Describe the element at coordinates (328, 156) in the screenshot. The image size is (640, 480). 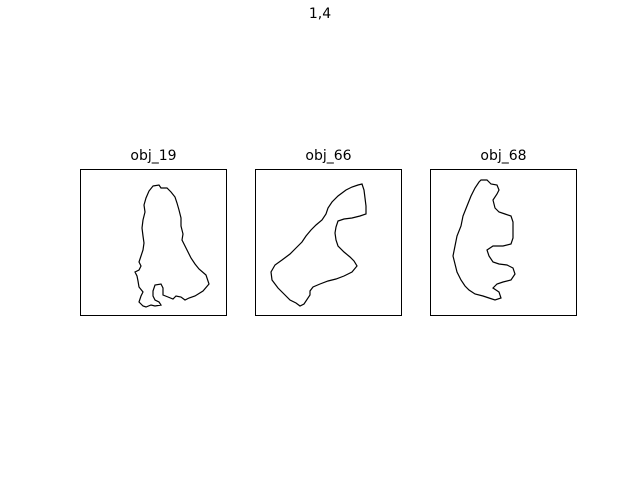
I see `panel-title: obj_66` at that location.